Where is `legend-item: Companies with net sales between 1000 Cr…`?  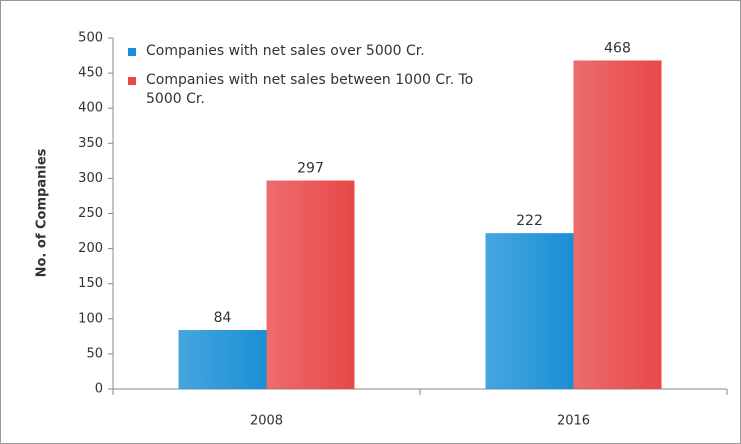
legend-item: Companies with net sales between 1000 Cr… is located at coordinates (328, 90).